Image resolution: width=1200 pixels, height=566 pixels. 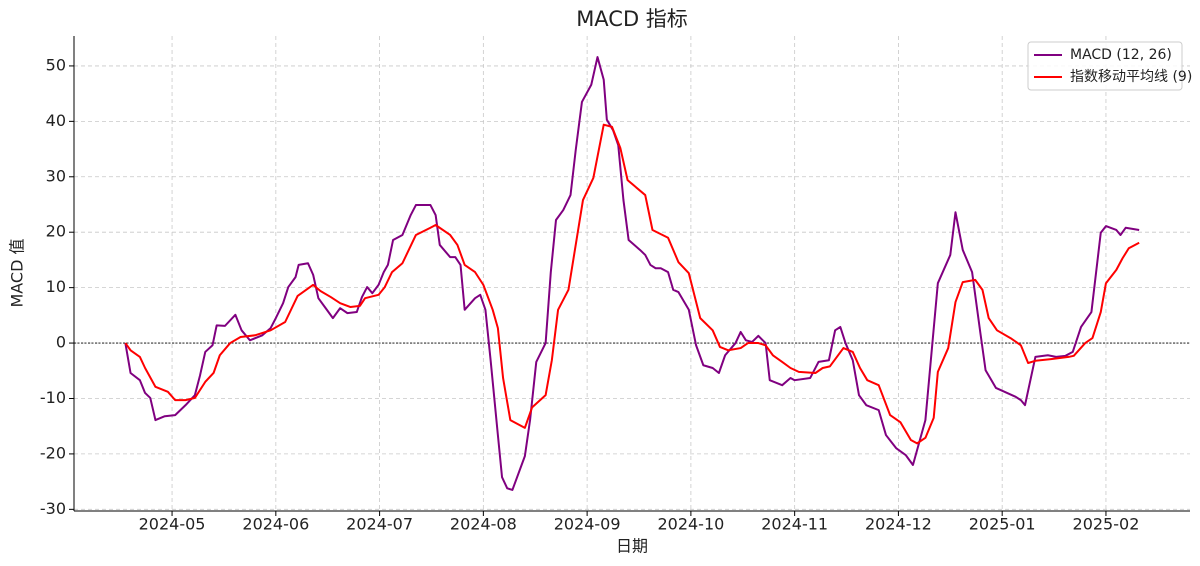 I want to click on x-tick-label: 2024-06, so click(x=275, y=524).